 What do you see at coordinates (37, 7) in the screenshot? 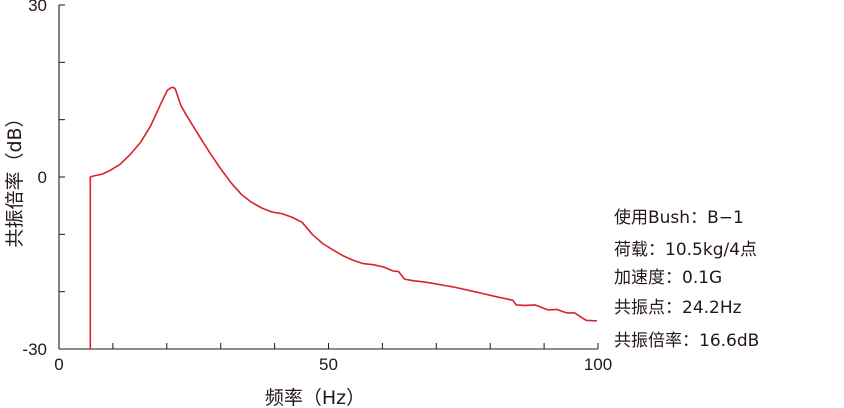
I see `y-tick-label: 30` at bounding box center [37, 7].